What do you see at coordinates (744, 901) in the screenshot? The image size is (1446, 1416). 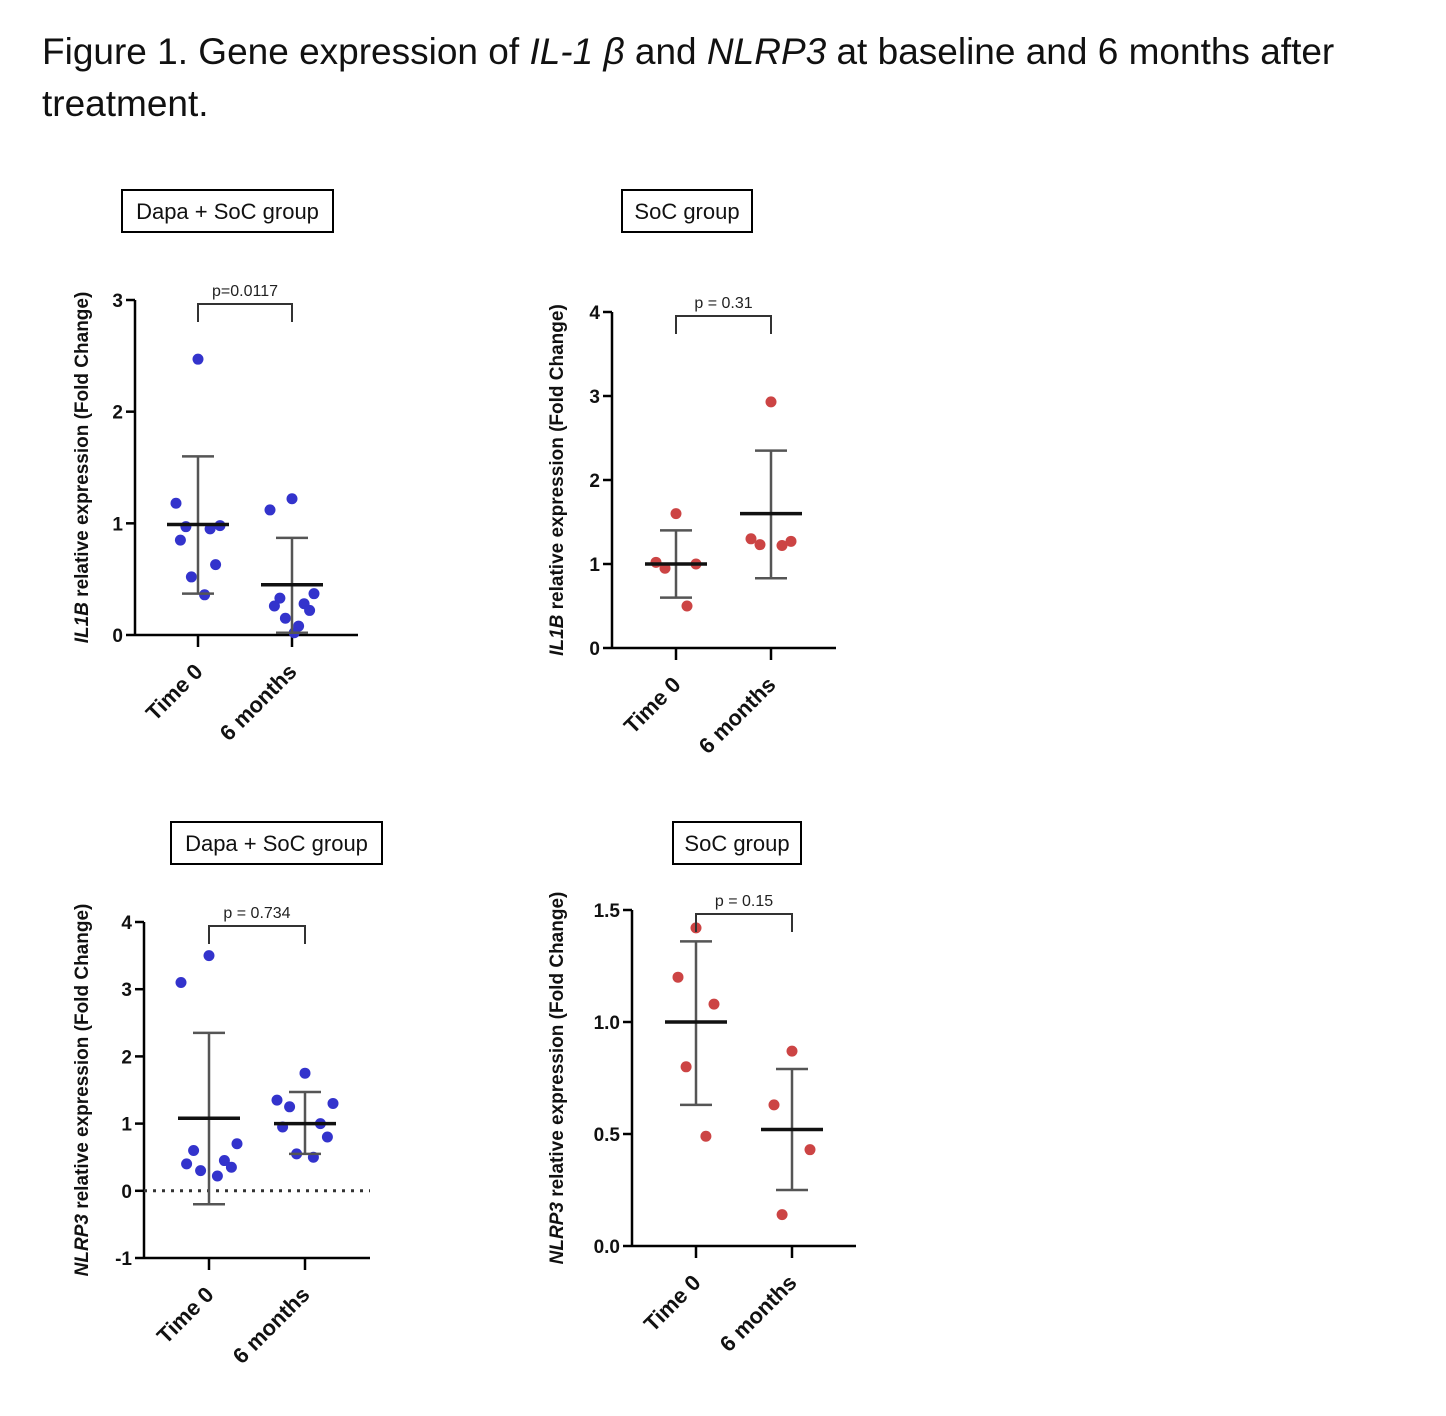 I see `p-value-label: p = 0.15` at bounding box center [744, 901].